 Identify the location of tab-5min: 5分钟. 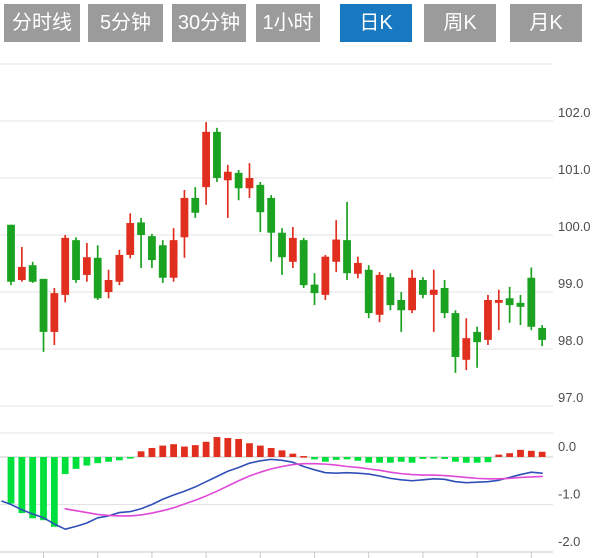
(125, 23).